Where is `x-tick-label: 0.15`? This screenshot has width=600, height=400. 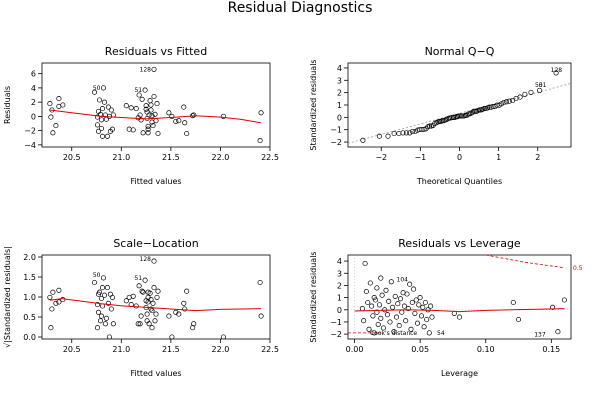 x-tick-label: 0.15 is located at coordinates (551, 349).